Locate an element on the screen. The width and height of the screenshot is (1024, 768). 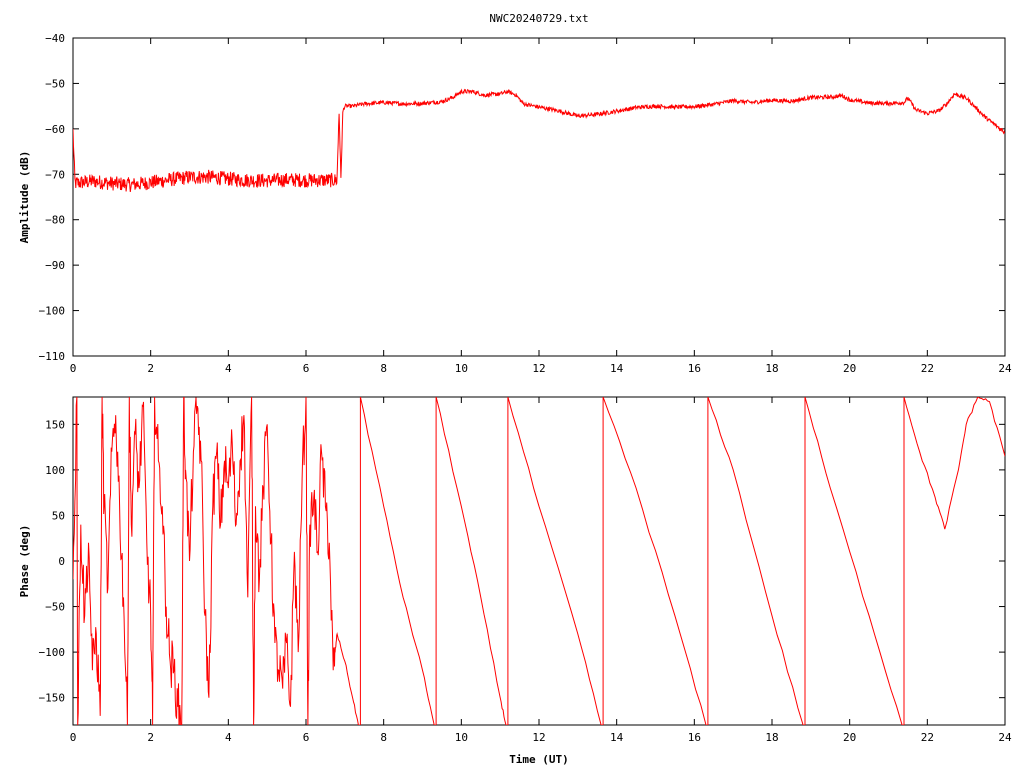
y-tick-label: −70 is located at coordinates (55, 174).